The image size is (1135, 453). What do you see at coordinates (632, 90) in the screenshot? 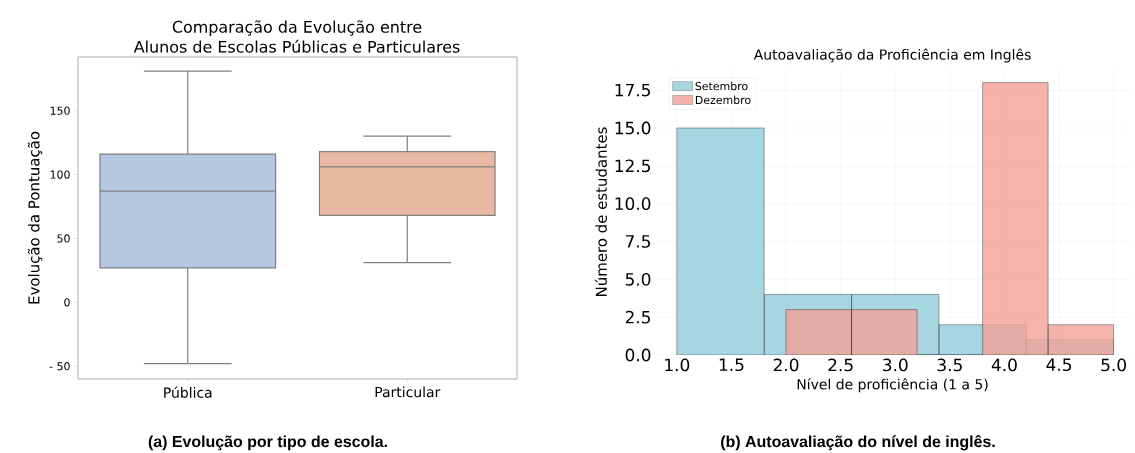
I see `y-tick-label: 17.5` at bounding box center [632, 90].